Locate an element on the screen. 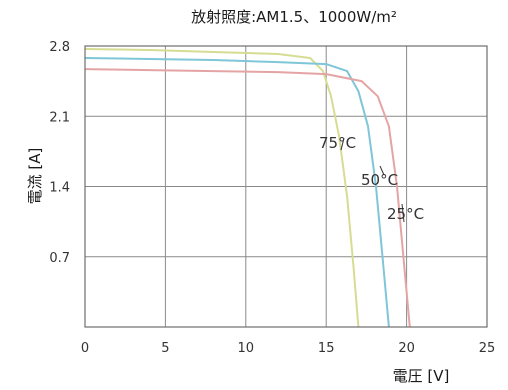  x-tick-label: 10 is located at coordinates (246, 348).